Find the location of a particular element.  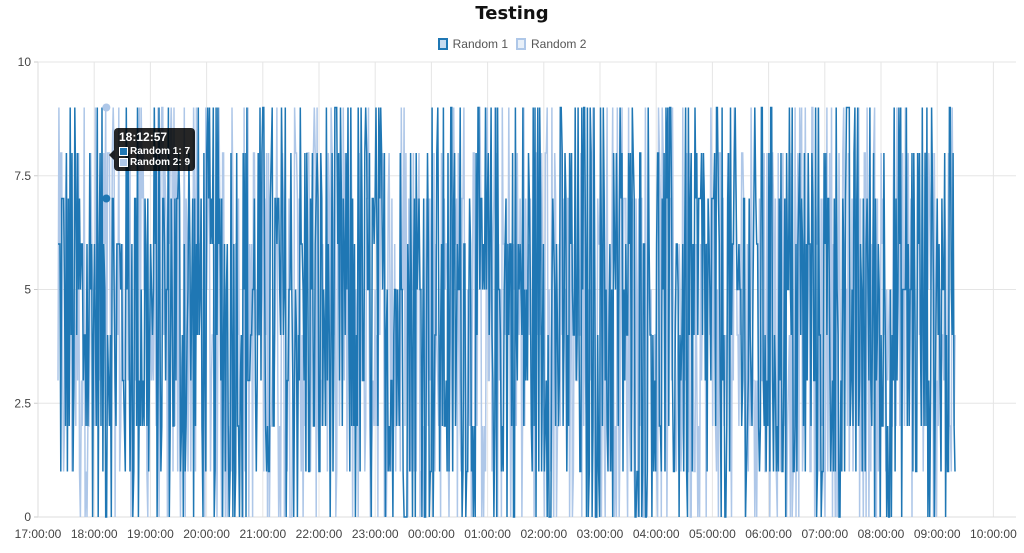

legend: Random 1 Random 2 is located at coordinates (512, 44).